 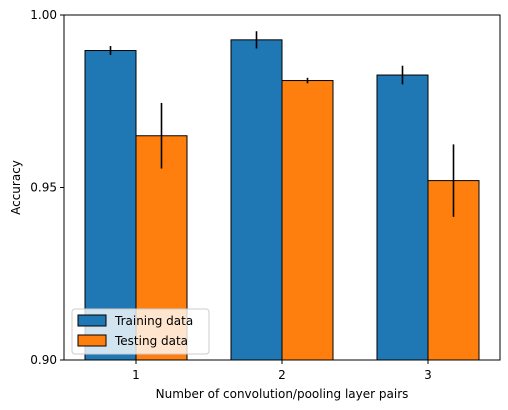 What do you see at coordinates (92, 320) in the screenshot?
I see `legend-swatch-training` at bounding box center [92, 320].